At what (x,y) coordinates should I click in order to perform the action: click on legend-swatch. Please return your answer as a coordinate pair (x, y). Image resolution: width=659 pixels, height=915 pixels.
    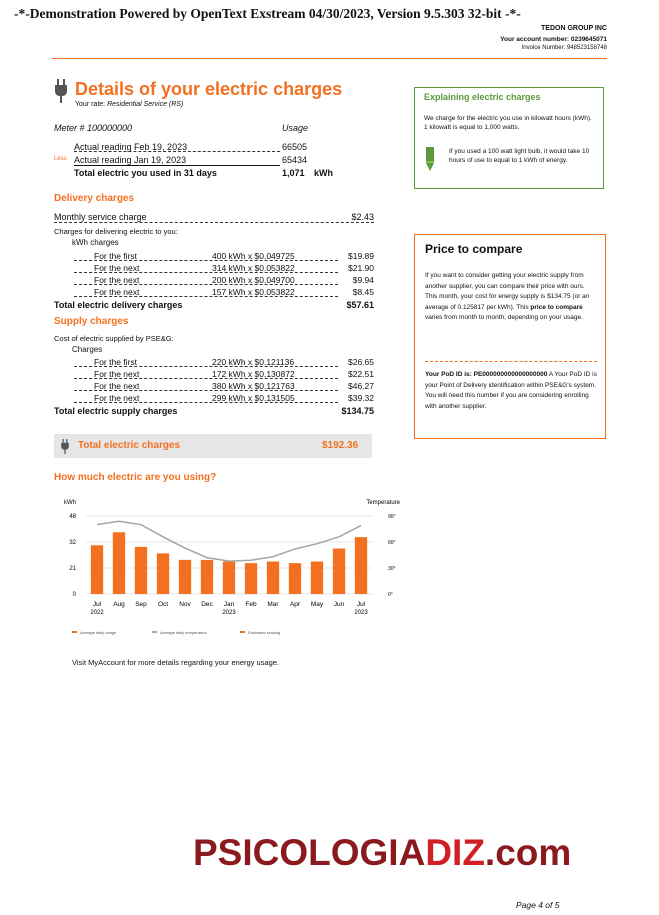
    Looking at the image, I should click on (154, 632).